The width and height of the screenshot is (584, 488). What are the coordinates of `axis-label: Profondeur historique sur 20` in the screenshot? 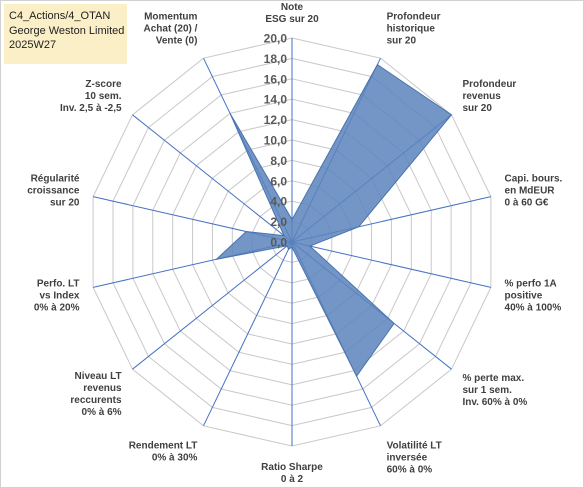 It's located at (414, 29).